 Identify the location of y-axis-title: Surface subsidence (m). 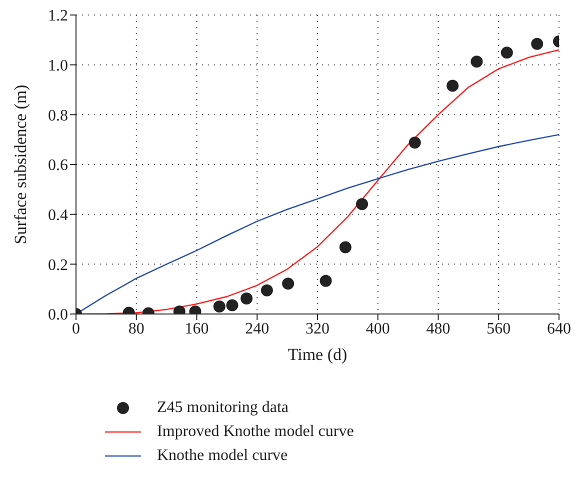
(20, 164).